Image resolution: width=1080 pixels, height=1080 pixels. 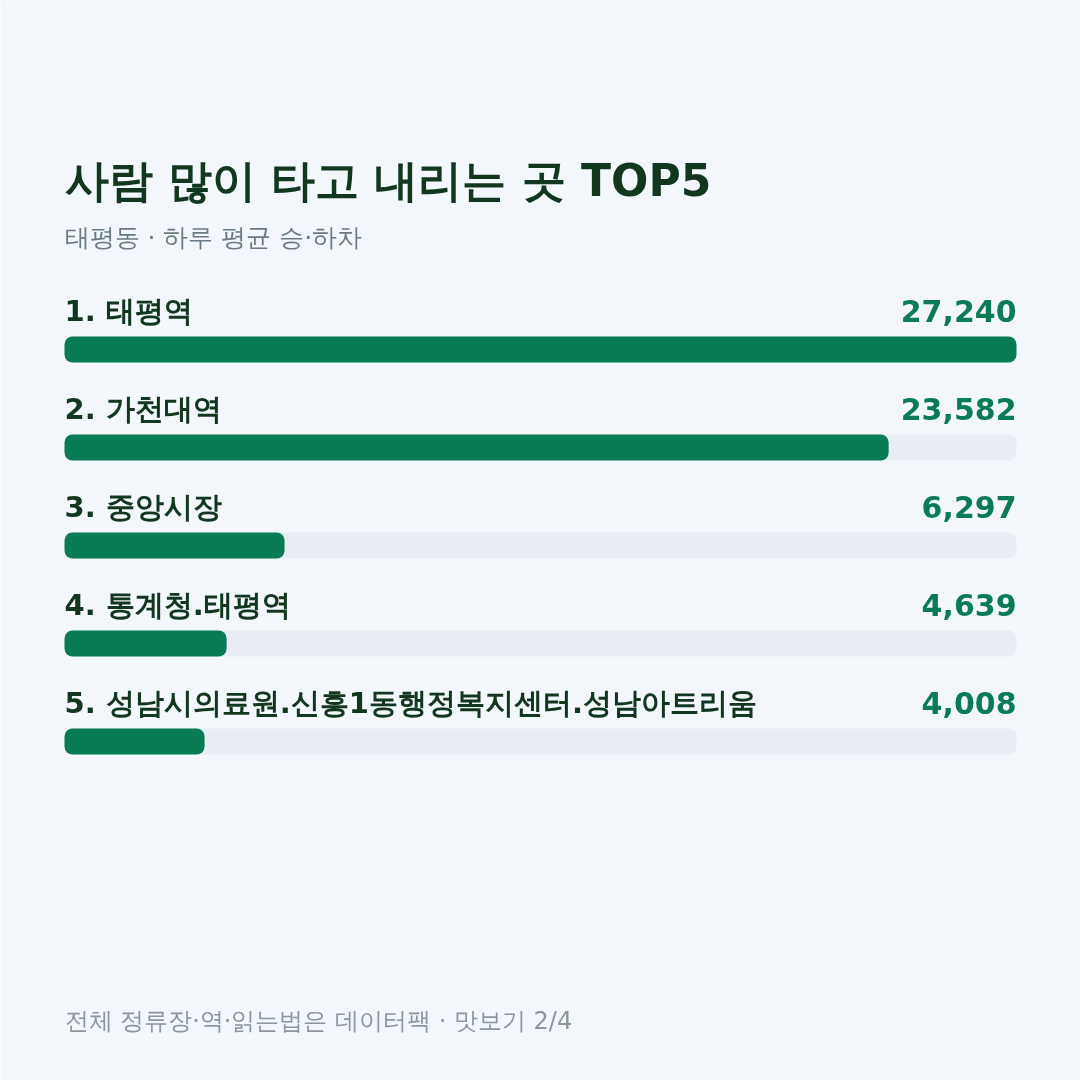 What do you see at coordinates (388, 180) in the screenshot?
I see `chart-title: 사람 많이 타고 내리는 곳 TOP5` at bounding box center [388, 180].